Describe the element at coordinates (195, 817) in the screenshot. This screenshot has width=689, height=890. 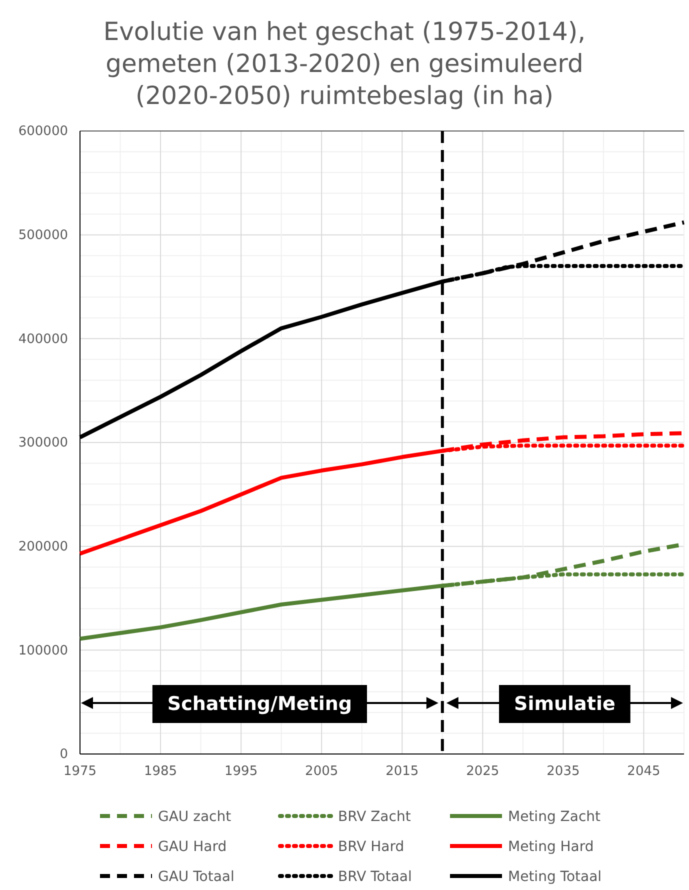
I see `legend-label: GAU zacht` at that location.